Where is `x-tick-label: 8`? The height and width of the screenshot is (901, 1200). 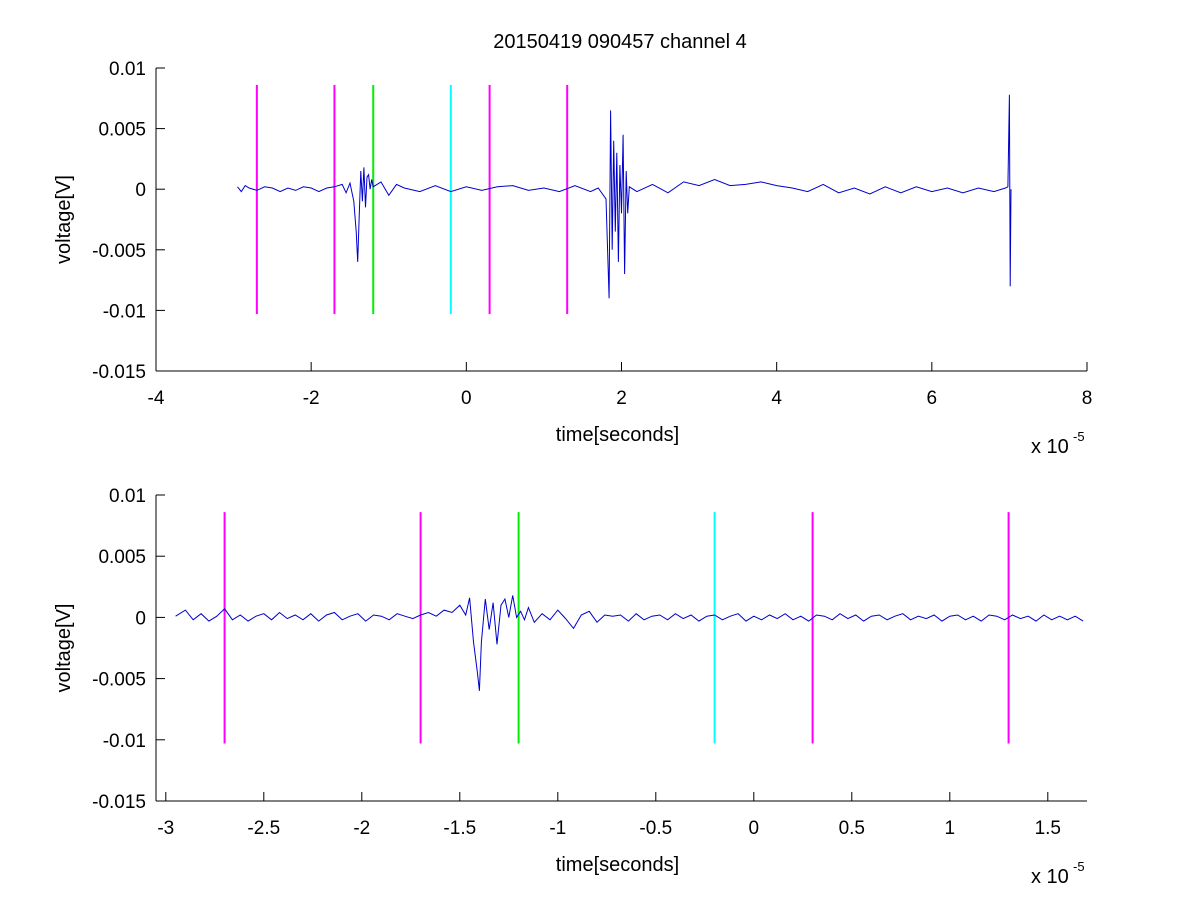
x-tick-label: 8 is located at coordinates (1087, 398).